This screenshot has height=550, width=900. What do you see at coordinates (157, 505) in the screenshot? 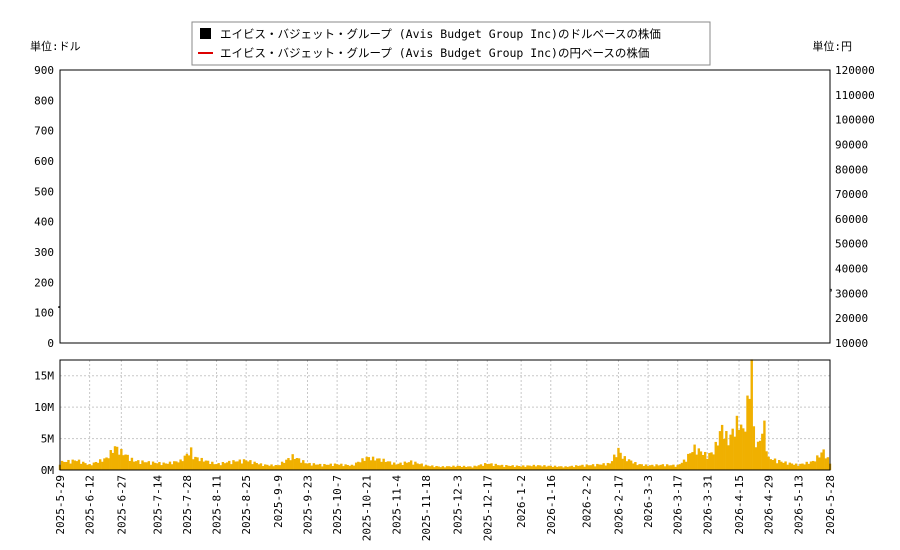
I see `x-tick-label: 2025-7-14` at bounding box center [157, 505].